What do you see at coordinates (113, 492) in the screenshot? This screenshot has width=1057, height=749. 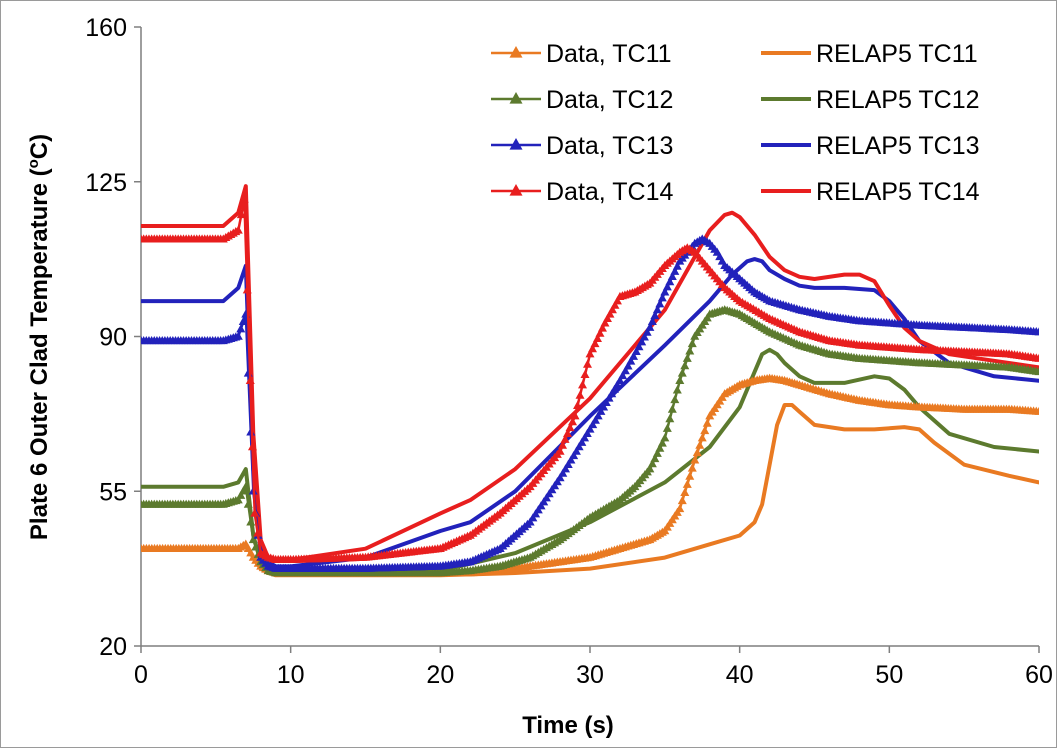 I see `y-tick-label: 55` at bounding box center [113, 492].